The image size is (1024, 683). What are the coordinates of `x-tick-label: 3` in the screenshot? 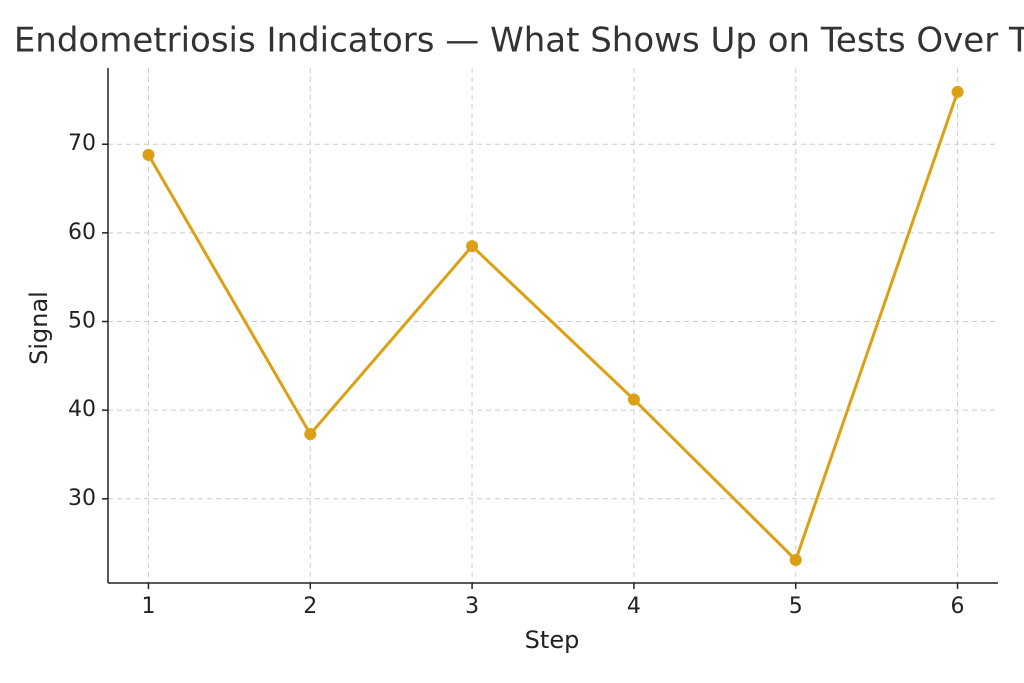 It's located at (472, 606).